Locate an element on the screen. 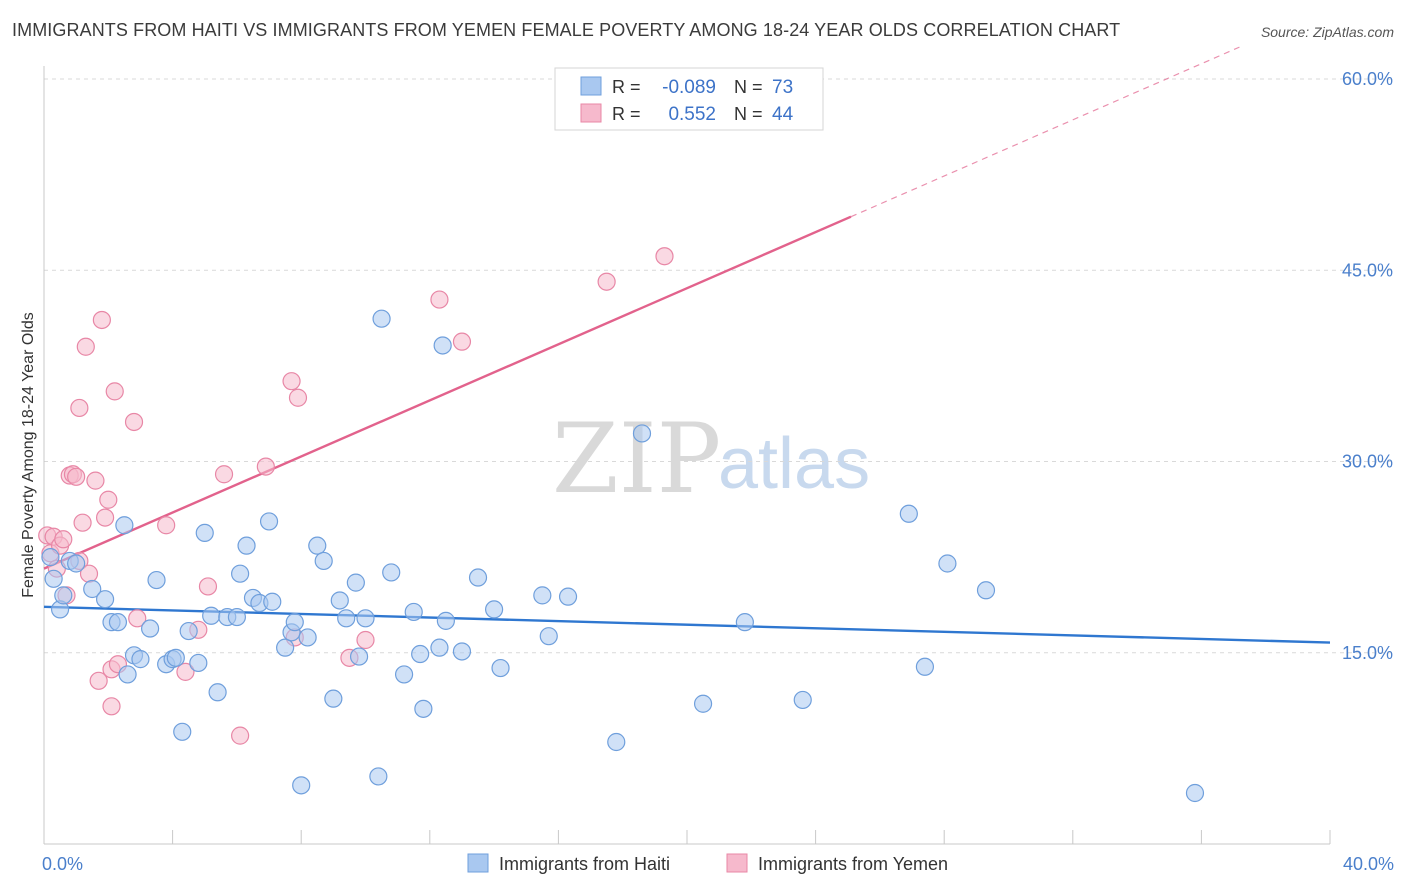 The height and width of the screenshot is (892, 1406). bottom-legend-swatch-haiti is located at coordinates (478, 863).